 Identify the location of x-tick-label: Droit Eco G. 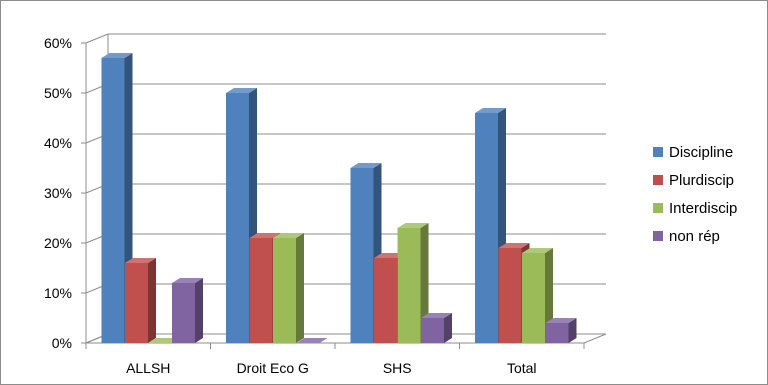
(273, 368).